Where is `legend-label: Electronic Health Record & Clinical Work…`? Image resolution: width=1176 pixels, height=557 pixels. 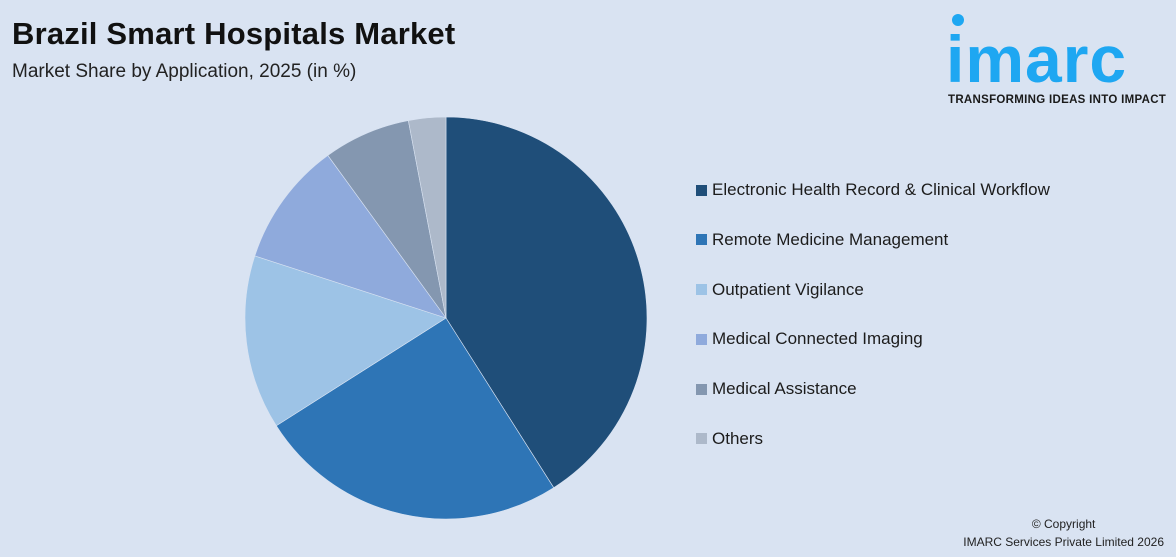 legend-label: Electronic Health Record & Clinical Work… is located at coordinates (881, 189).